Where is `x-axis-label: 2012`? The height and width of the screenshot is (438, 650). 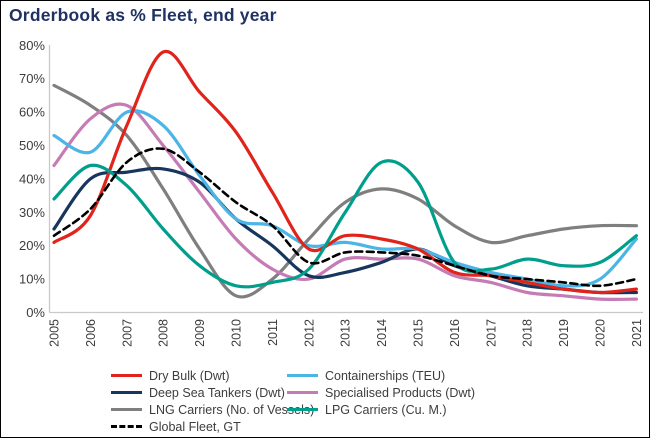
x-axis-label: 2012 is located at coordinates (309, 333).